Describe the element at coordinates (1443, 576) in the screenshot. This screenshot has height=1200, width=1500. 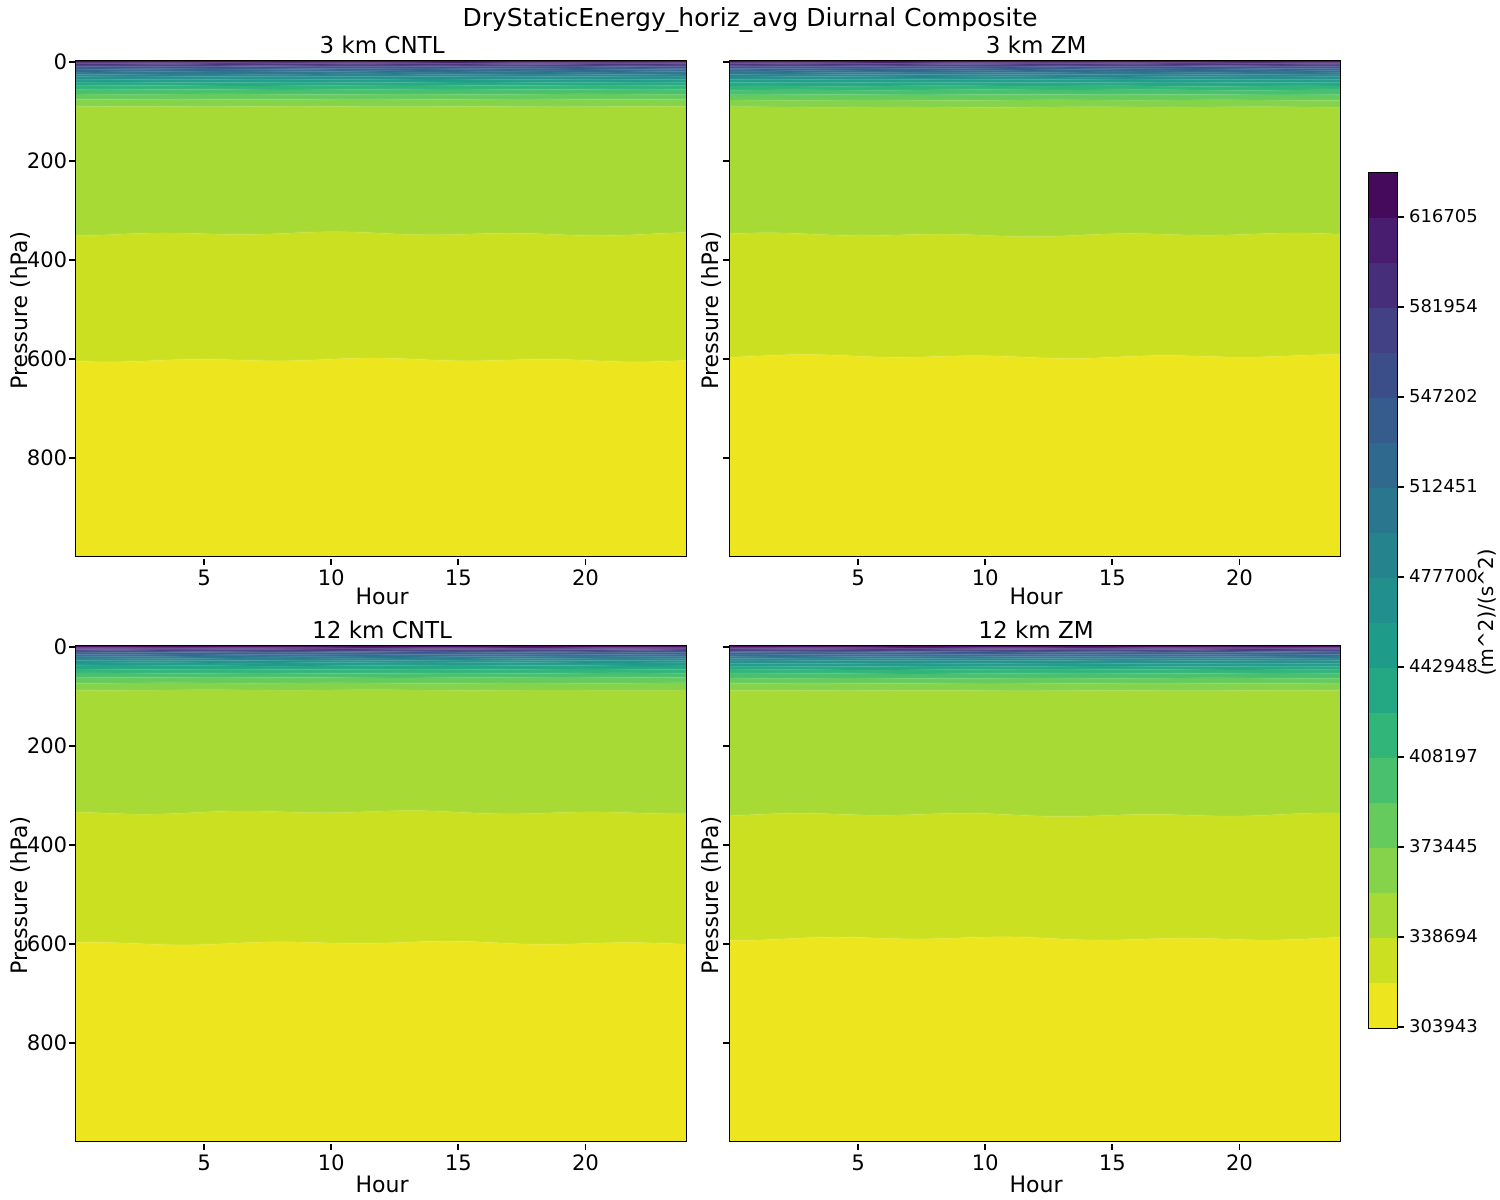
I see `colorbar-tick-label: 477700` at that location.